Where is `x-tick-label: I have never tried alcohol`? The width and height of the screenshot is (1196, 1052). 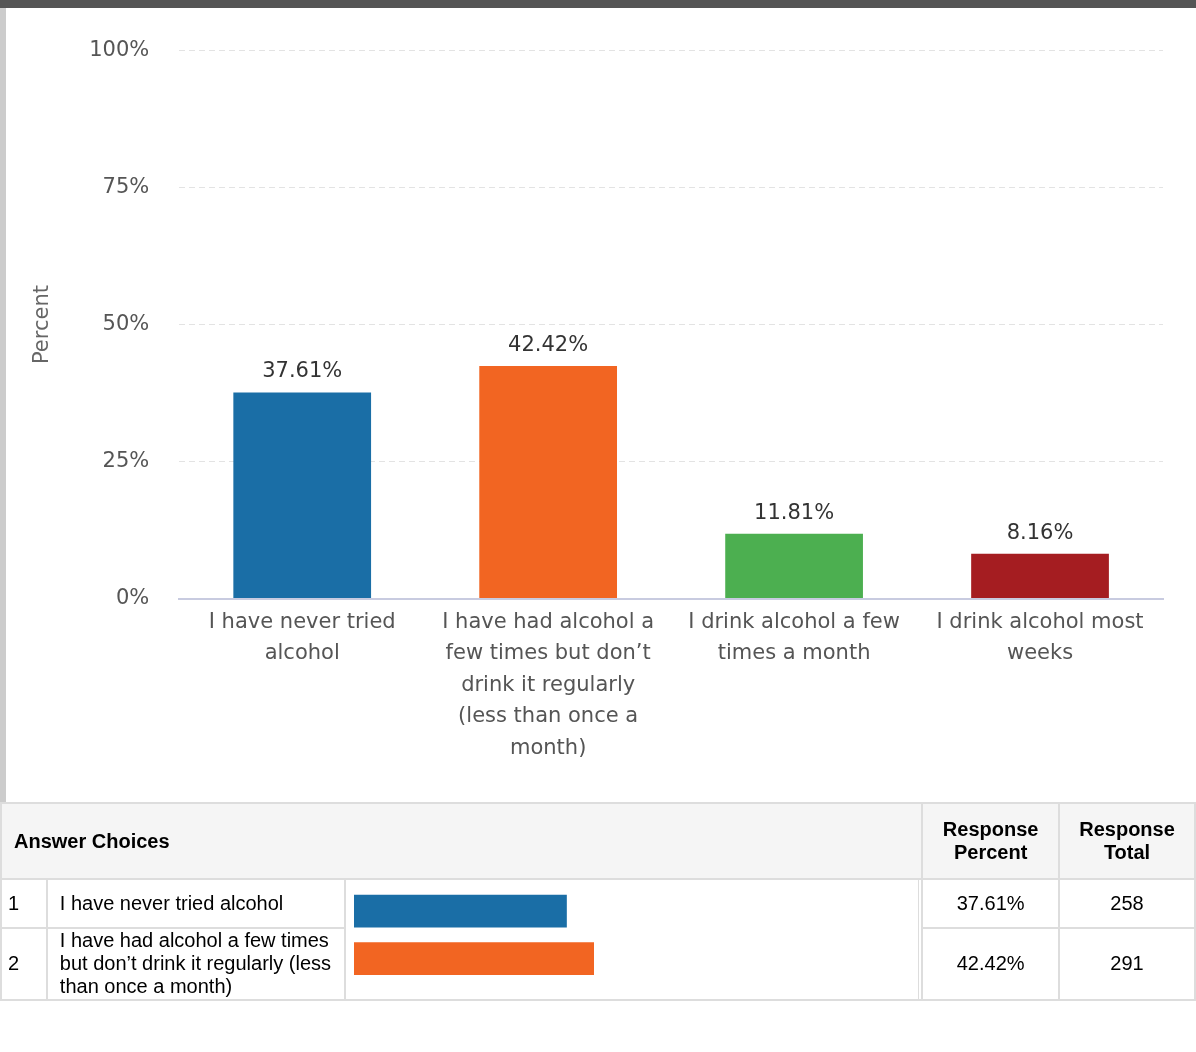
x-tick-label: I have never tried alcohol is located at coordinates (302, 636).